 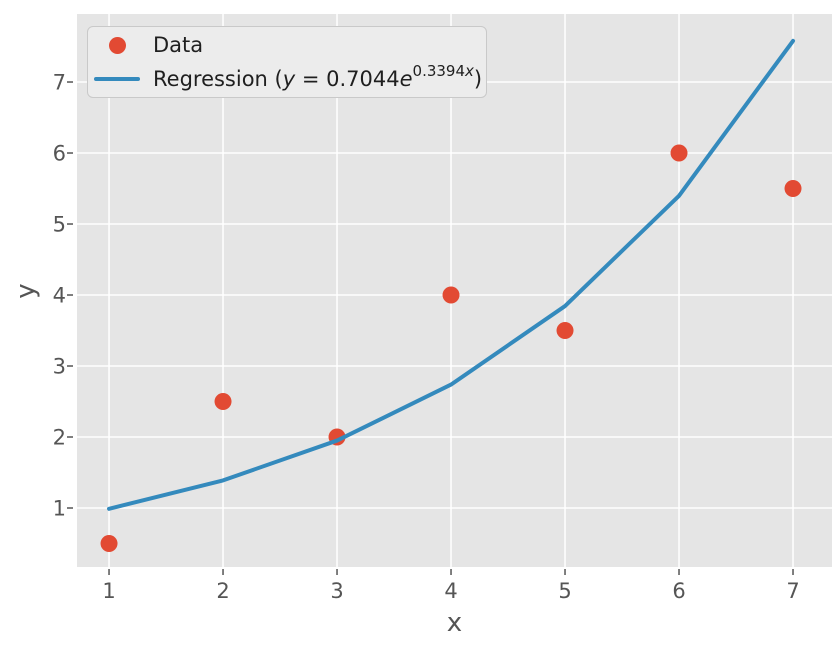 I want to click on x-axis-label: x, so click(x=454, y=623).